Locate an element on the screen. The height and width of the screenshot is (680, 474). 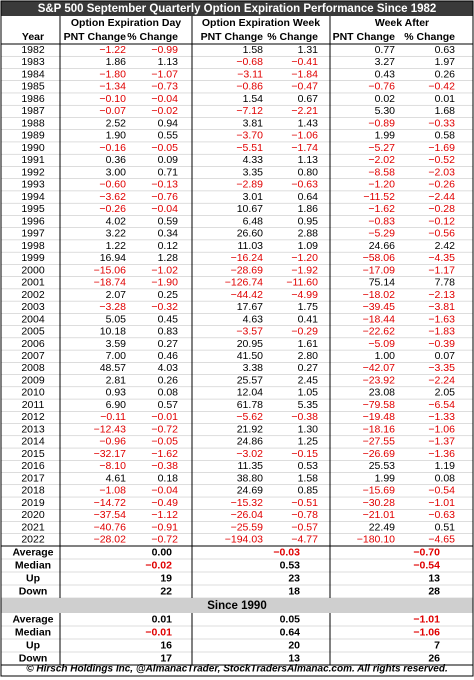
cell: 3.81 is located at coordinates (253, 123).